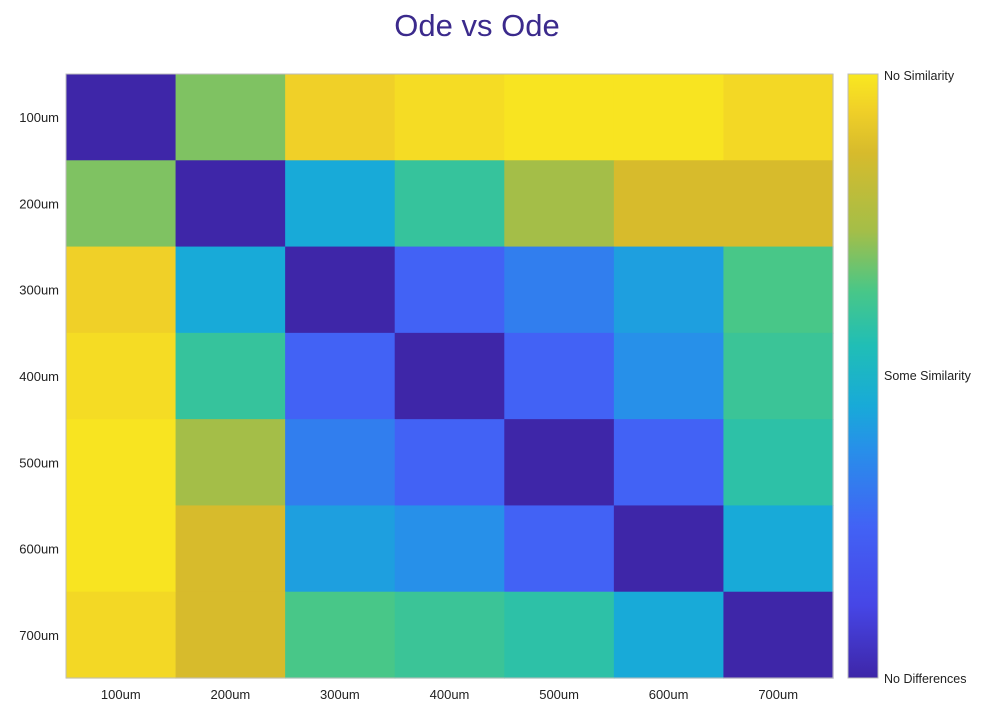  Describe the element at coordinates (863, 376) in the screenshot. I see `colorbar` at that location.